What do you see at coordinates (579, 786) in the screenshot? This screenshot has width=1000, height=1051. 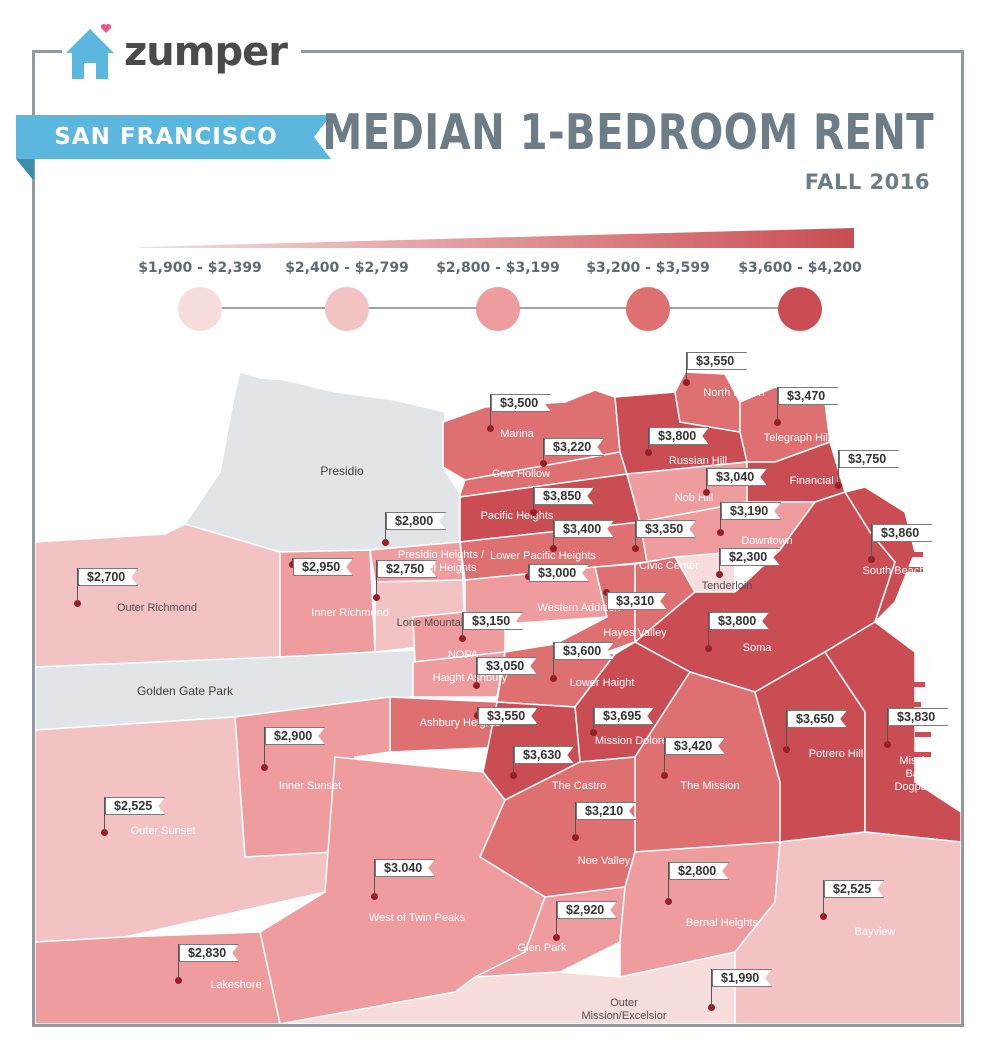 I see `neighborhood-name: The Castro` at bounding box center [579, 786].